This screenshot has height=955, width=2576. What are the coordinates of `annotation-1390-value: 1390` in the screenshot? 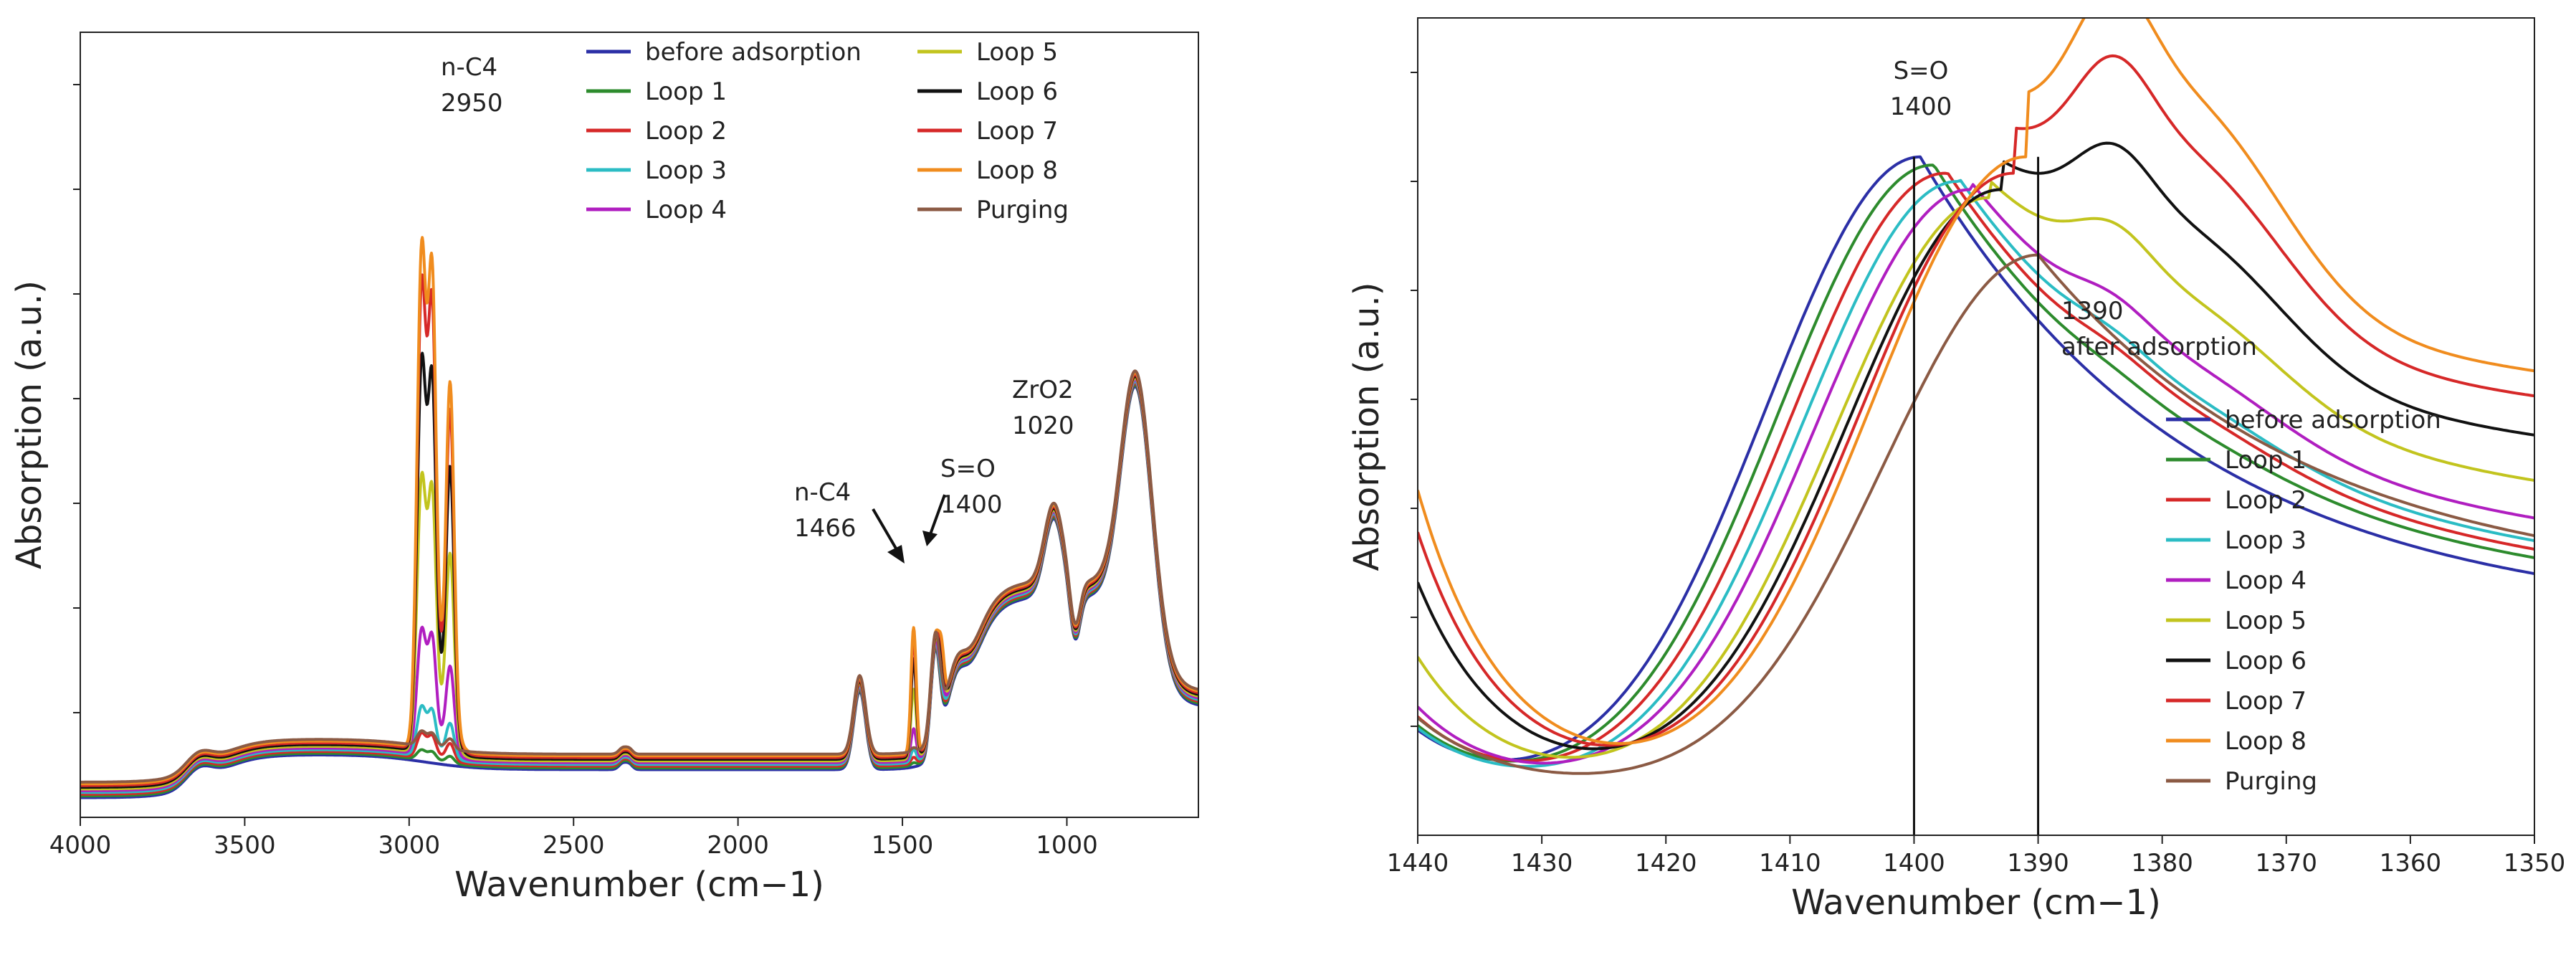 It's located at (2092, 311).